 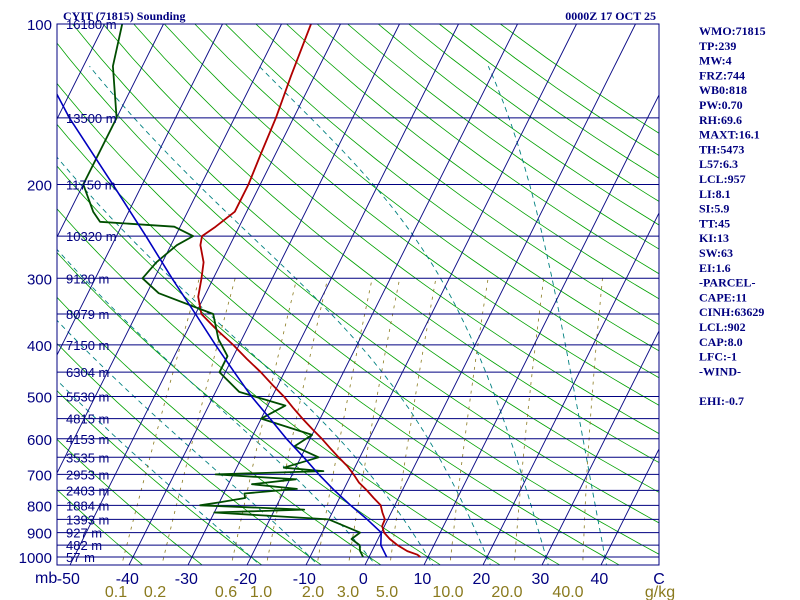 What do you see at coordinates (39, 25) in the screenshot?
I see `pressure-tick-label: 100` at bounding box center [39, 25].